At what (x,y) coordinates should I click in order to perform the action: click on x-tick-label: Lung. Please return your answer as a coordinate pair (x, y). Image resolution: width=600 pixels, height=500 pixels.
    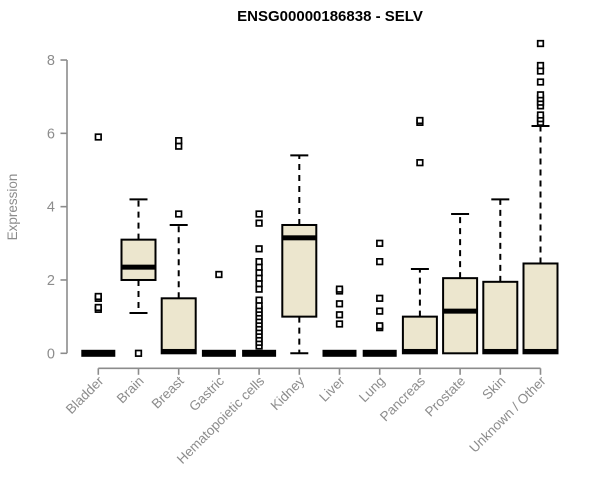
    Looking at the image, I should click on (372, 389).